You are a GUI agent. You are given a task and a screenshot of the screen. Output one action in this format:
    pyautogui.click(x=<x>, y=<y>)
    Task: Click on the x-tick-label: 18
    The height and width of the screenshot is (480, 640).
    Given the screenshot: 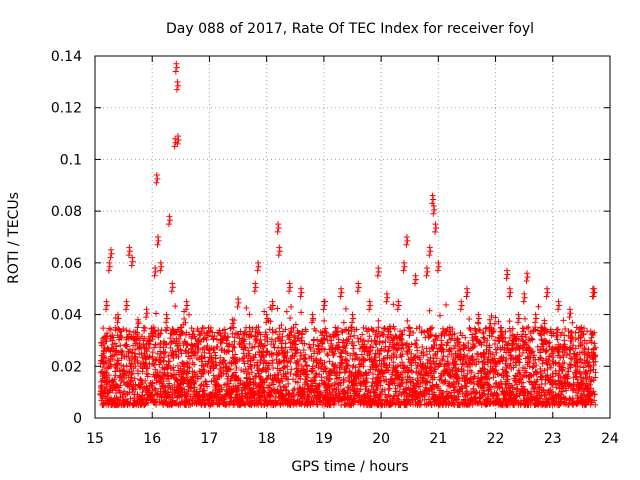 What is the action you would take?
    pyautogui.click(x=267, y=439)
    